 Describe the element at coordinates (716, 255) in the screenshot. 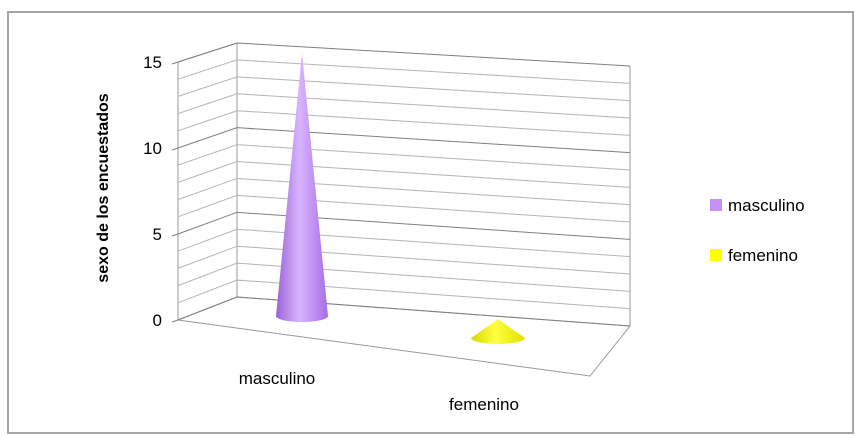

I see `legend-swatch-femenino` at that location.